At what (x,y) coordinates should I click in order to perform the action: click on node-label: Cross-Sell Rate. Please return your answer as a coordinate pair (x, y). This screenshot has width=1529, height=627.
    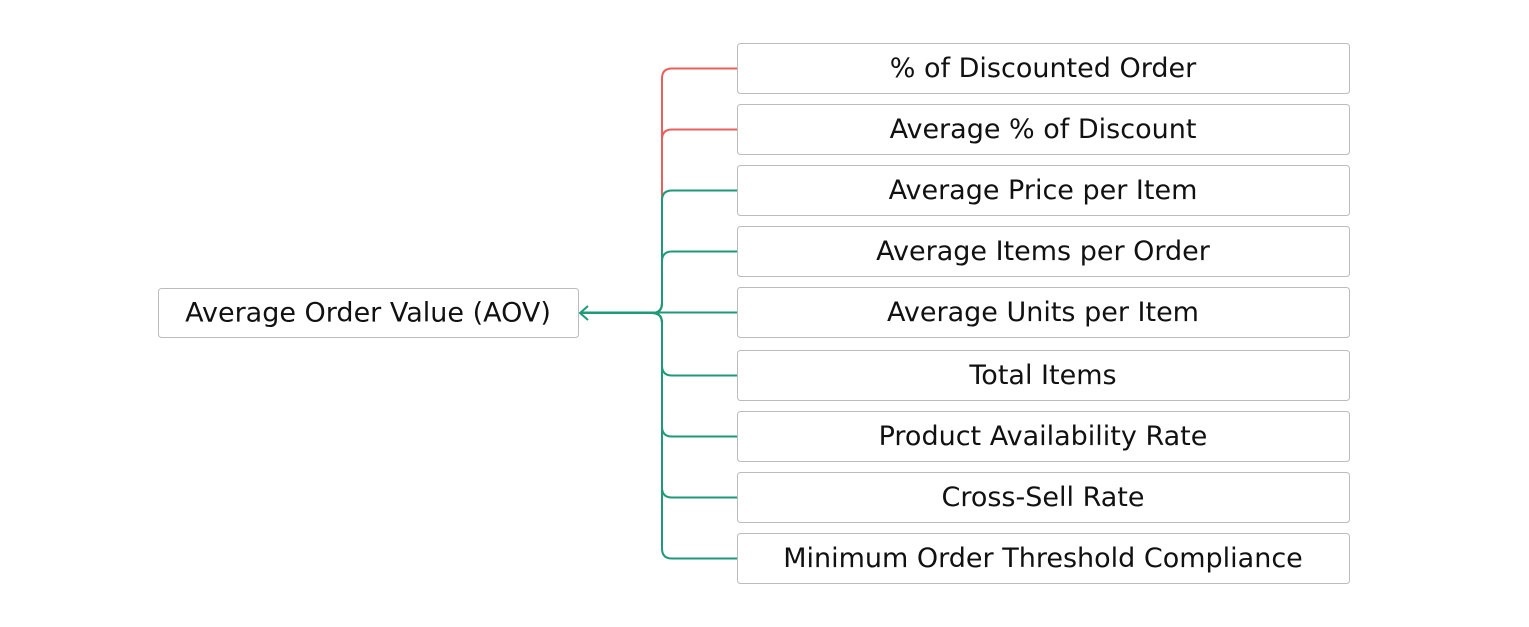
    Looking at the image, I should click on (1042, 497).